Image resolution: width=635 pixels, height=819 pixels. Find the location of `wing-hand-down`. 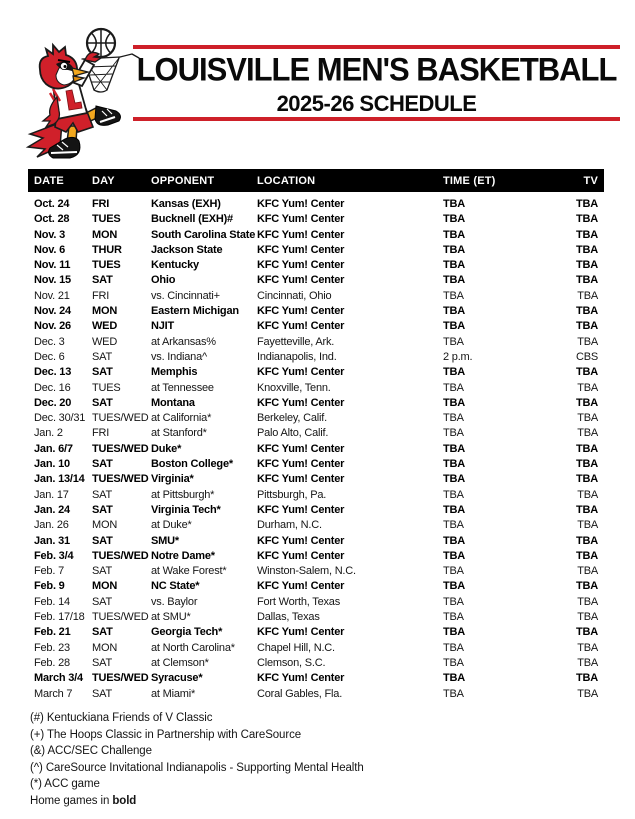

wing-hand-down is located at coordinates (51, 112).